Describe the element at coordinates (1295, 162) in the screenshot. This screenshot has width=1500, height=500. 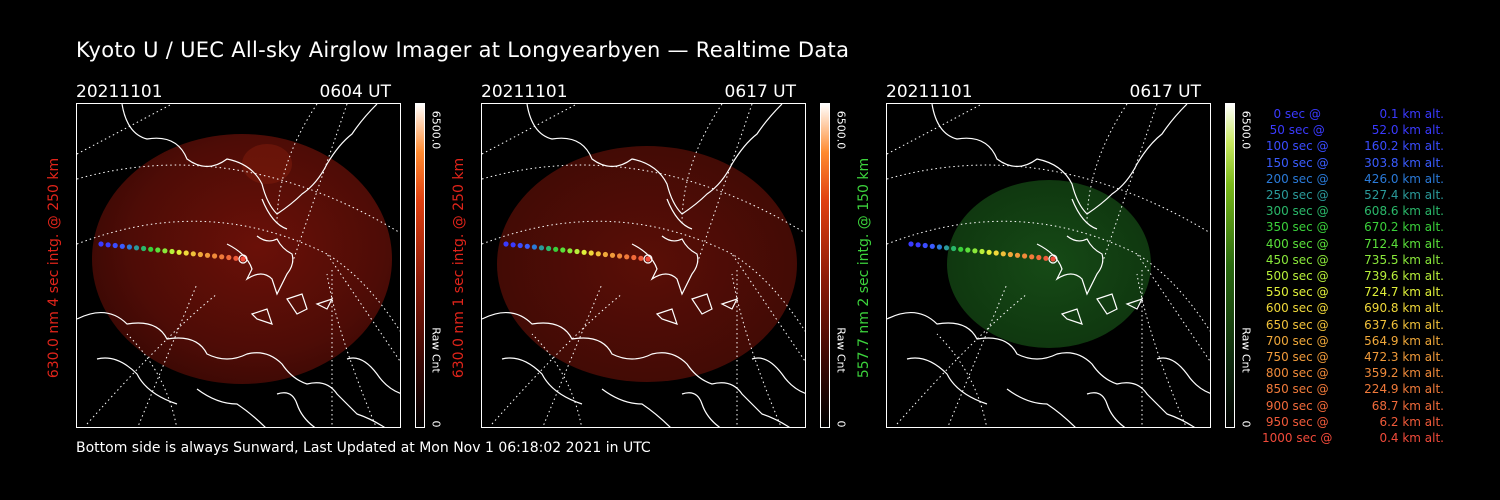
I see `legend-time: 150 sec @` at that location.